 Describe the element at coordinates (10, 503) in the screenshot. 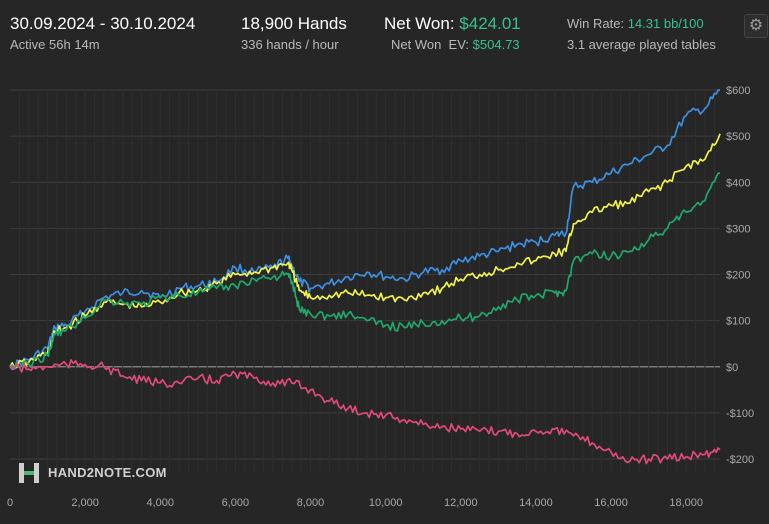

I see `x-tick-label: 0` at that location.